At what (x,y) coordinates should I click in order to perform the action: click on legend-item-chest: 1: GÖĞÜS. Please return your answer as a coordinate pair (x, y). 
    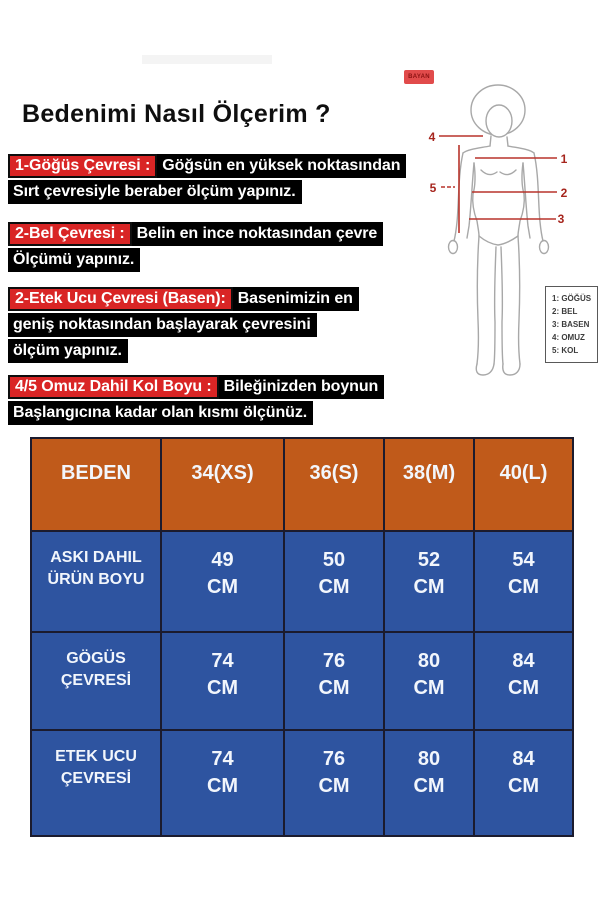
    Looking at the image, I should click on (572, 298).